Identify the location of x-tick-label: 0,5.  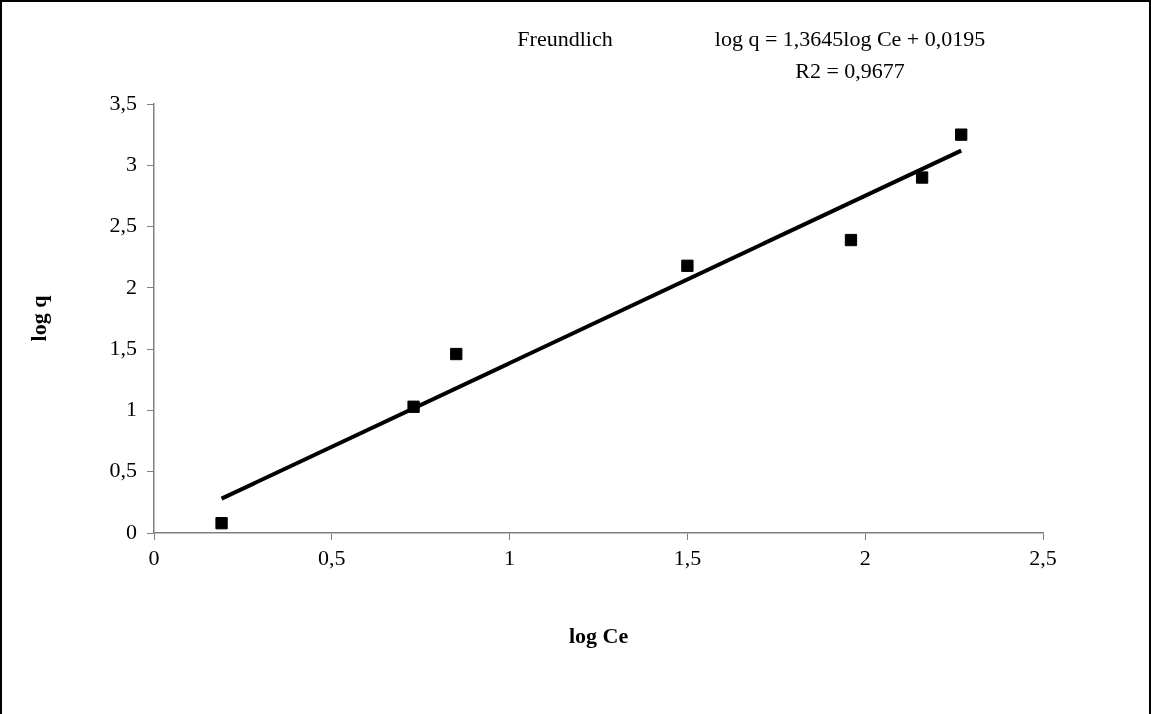
(332, 557).